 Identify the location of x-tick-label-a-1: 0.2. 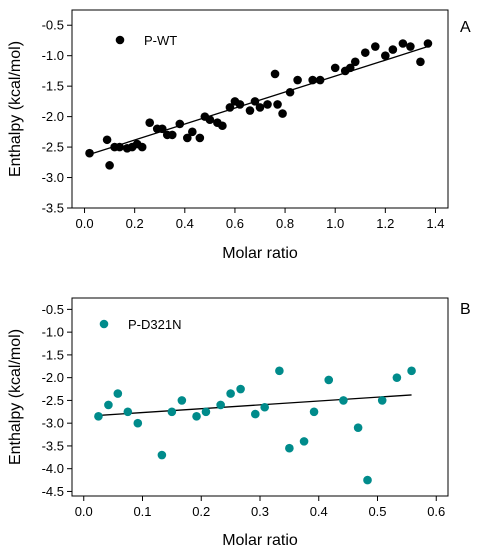
(135, 223).